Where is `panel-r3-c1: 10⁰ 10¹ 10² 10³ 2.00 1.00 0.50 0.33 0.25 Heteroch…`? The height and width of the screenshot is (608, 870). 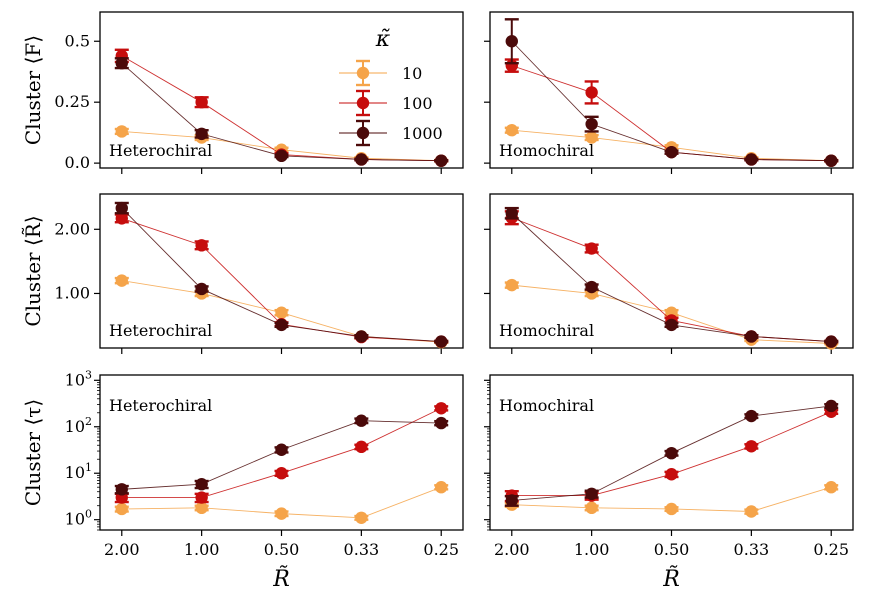 panel-r3-c1: 10⁰ 10¹ 10² 10³ 2.00 1.00 0.50 0.33 0.25 Heteroch… is located at coordinates (264, 463).